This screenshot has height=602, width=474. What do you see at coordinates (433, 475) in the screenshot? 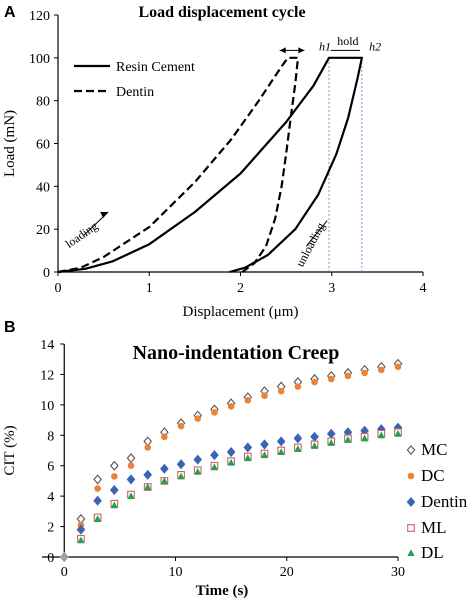
I see `legend-label: DC` at bounding box center [433, 475].